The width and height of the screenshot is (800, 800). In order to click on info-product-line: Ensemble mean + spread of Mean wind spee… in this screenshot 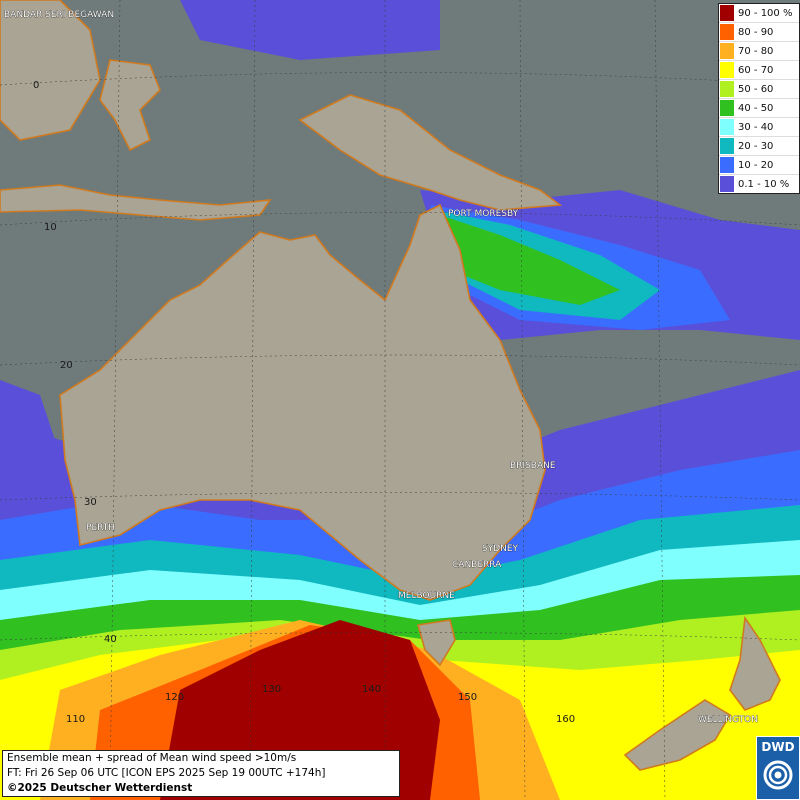, I will do `click(152, 758)`.